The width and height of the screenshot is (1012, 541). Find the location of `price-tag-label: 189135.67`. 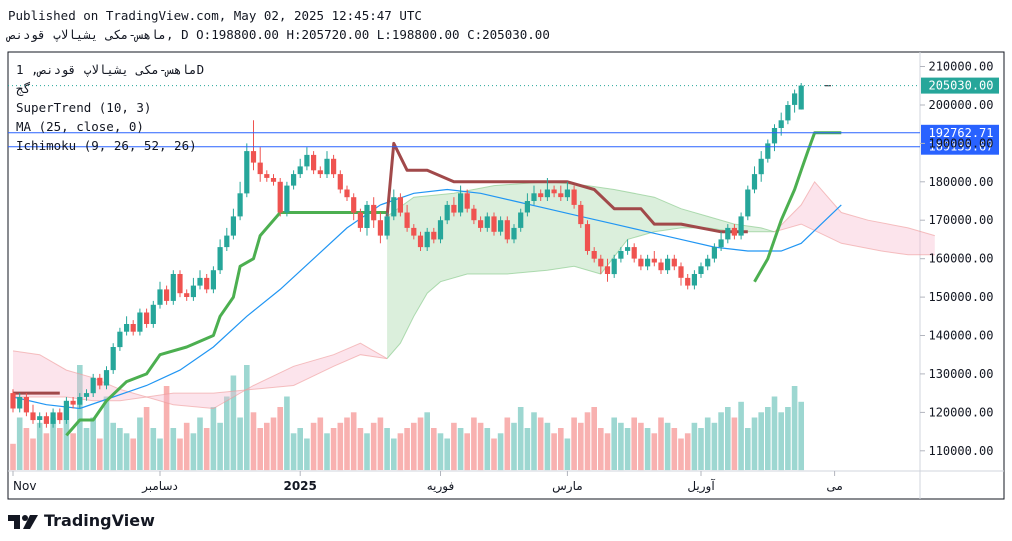

price-tag-label: 189135.67 is located at coordinates (960, 147).